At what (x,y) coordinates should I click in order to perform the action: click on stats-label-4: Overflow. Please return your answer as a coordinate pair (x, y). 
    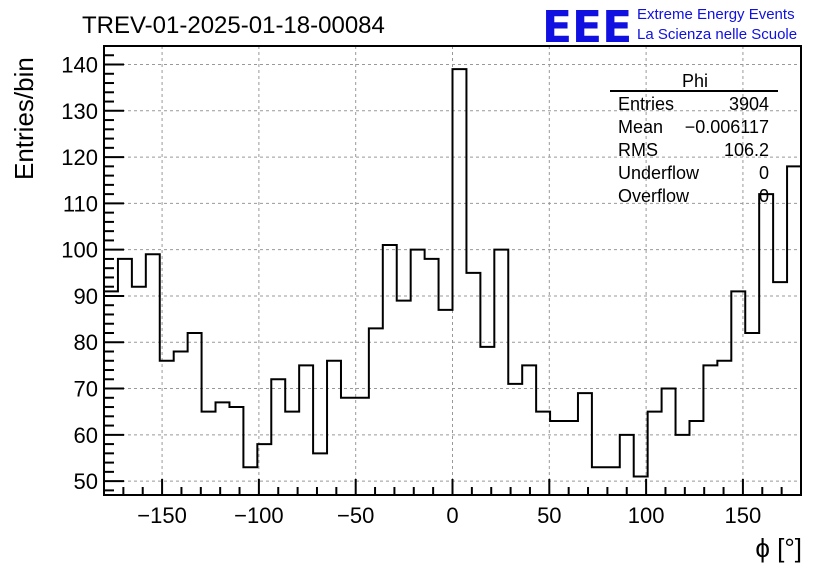
    Looking at the image, I should click on (654, 196).